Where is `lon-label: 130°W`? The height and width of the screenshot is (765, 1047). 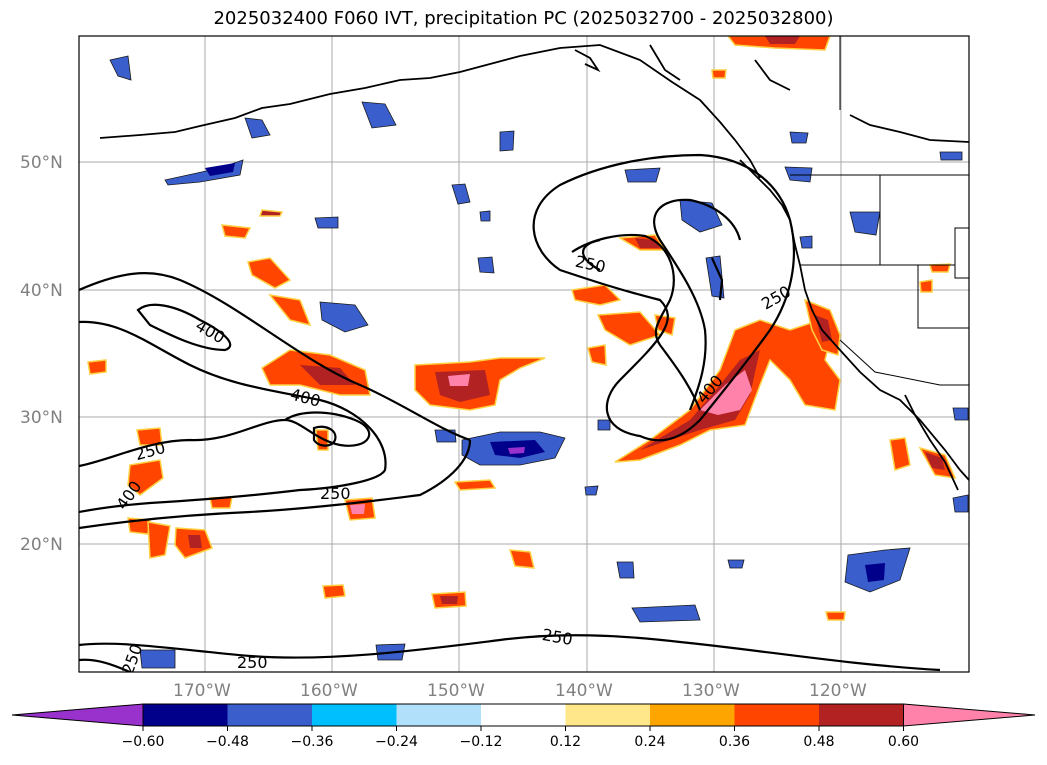 lon-label: 130°W is located at coordinates (711, 691).